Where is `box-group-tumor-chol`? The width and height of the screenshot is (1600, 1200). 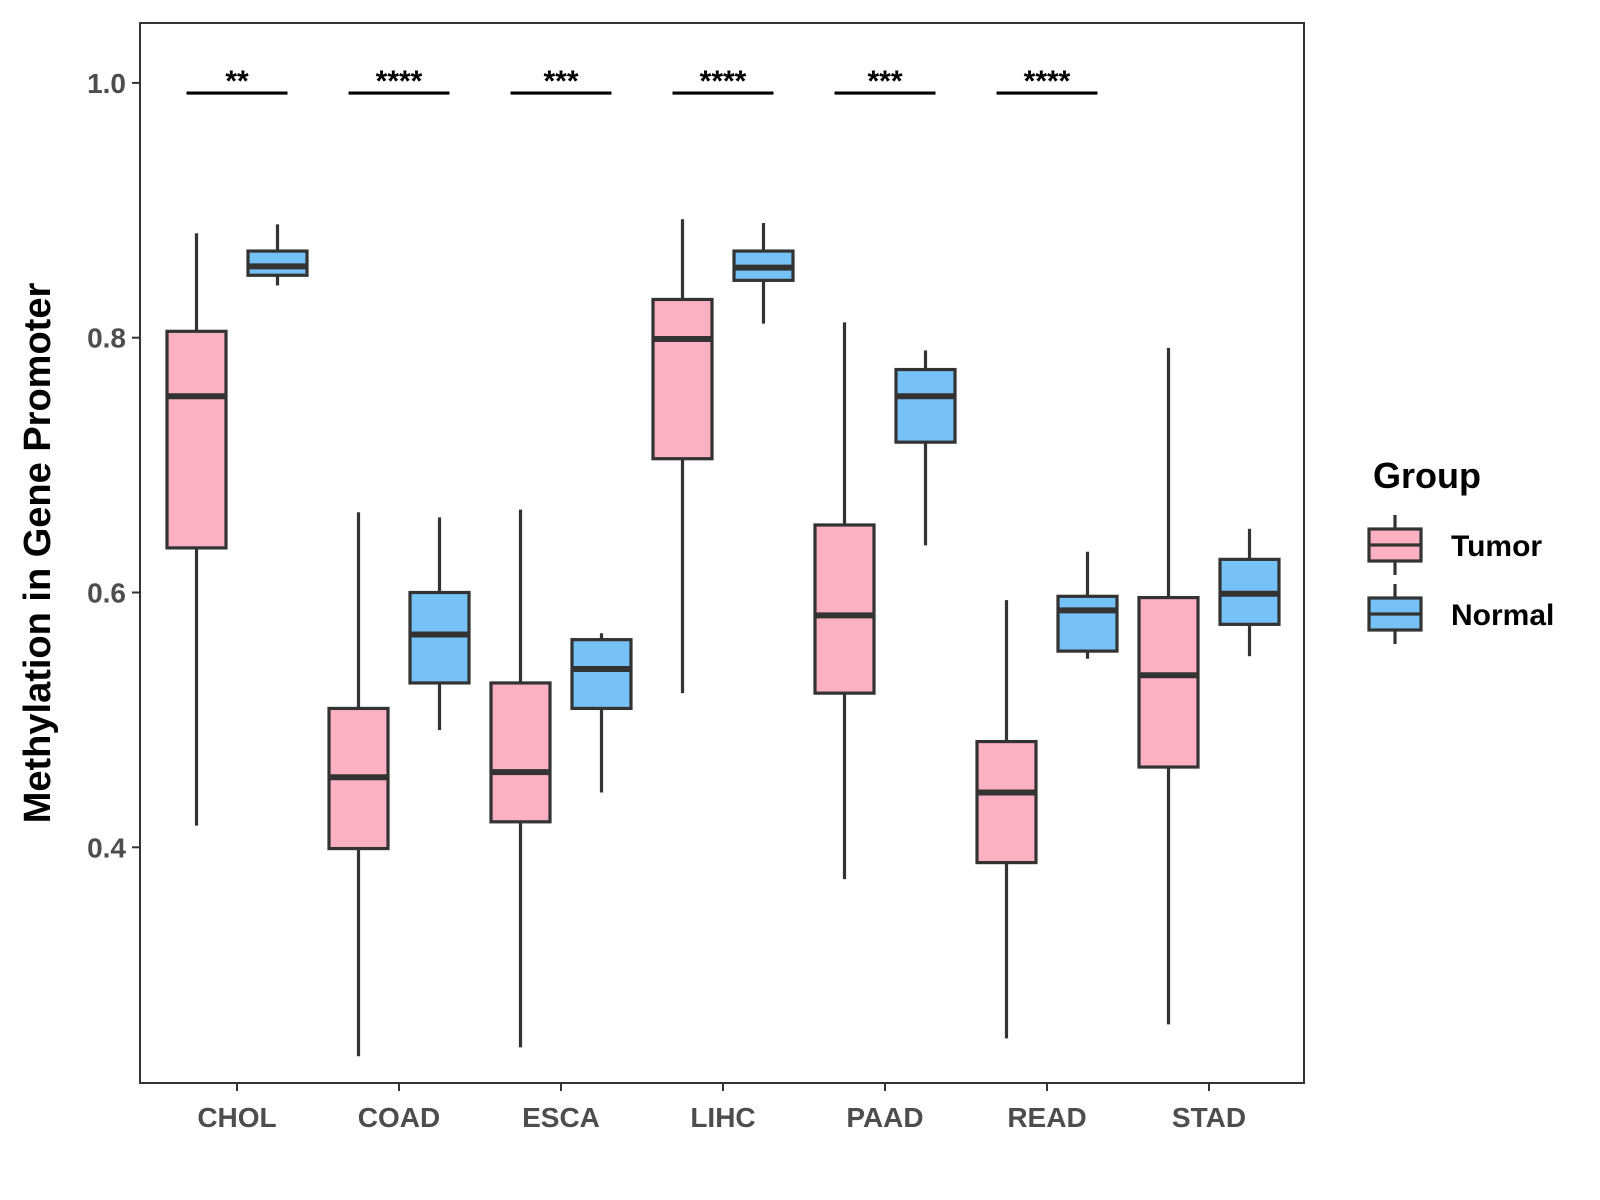 box-group-tumor-chol is located at coordinates (196, 529).